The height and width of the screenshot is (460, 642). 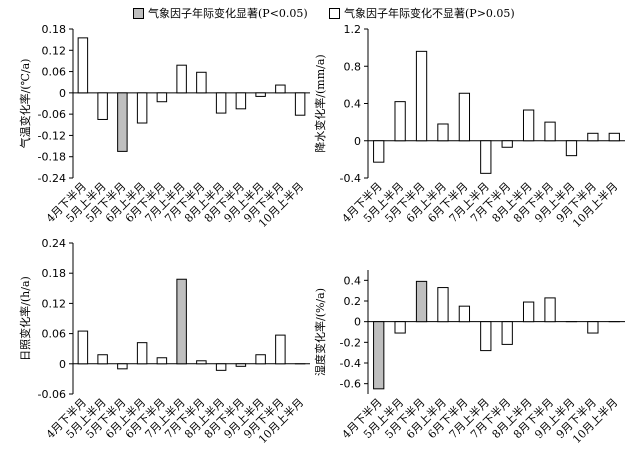 I want to click on y-axis-title: 日照变化率/(h/a), so click(x=25, y=318).